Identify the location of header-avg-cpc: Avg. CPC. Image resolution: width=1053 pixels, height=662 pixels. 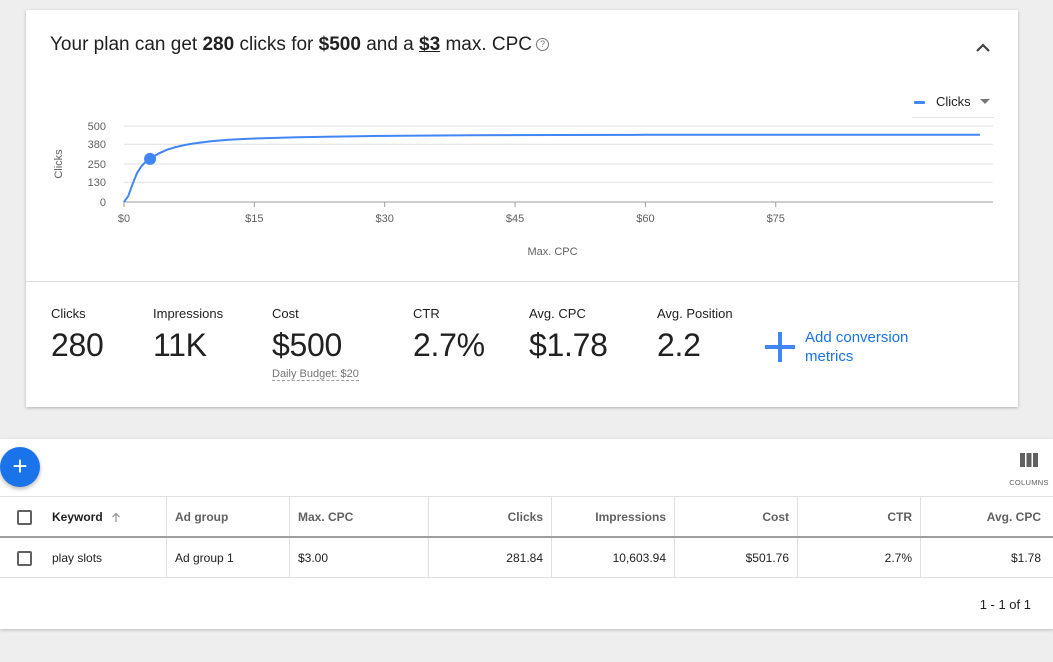
(986, 516).